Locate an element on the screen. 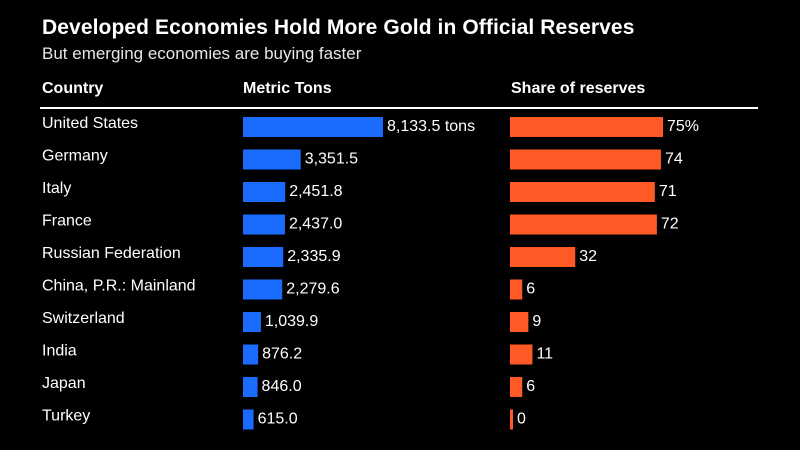 This screenshot has width=800, height=450. country-label-china-p-r-mainland: China, P.R.: Mainland is located at coordinates (119, 286).